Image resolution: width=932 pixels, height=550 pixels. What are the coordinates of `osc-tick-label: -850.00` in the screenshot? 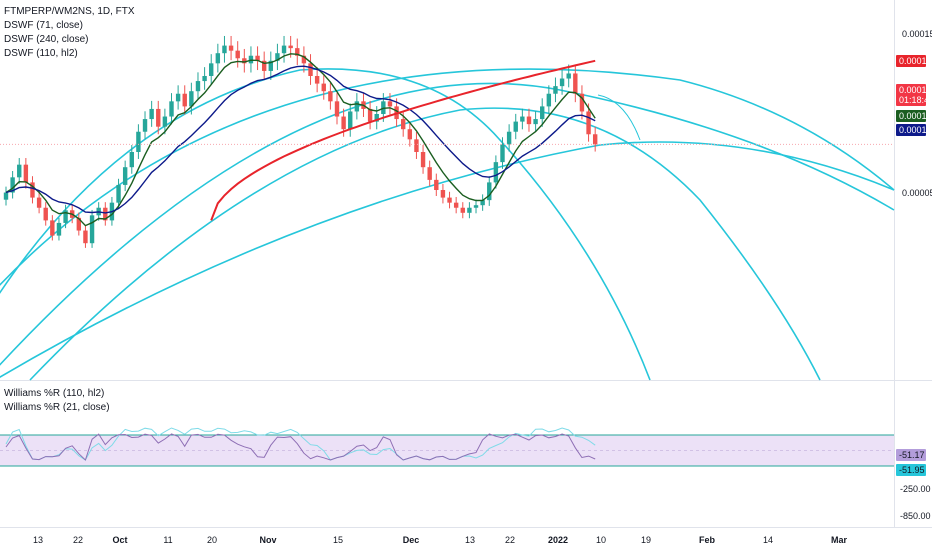 It's located at (915, 516).